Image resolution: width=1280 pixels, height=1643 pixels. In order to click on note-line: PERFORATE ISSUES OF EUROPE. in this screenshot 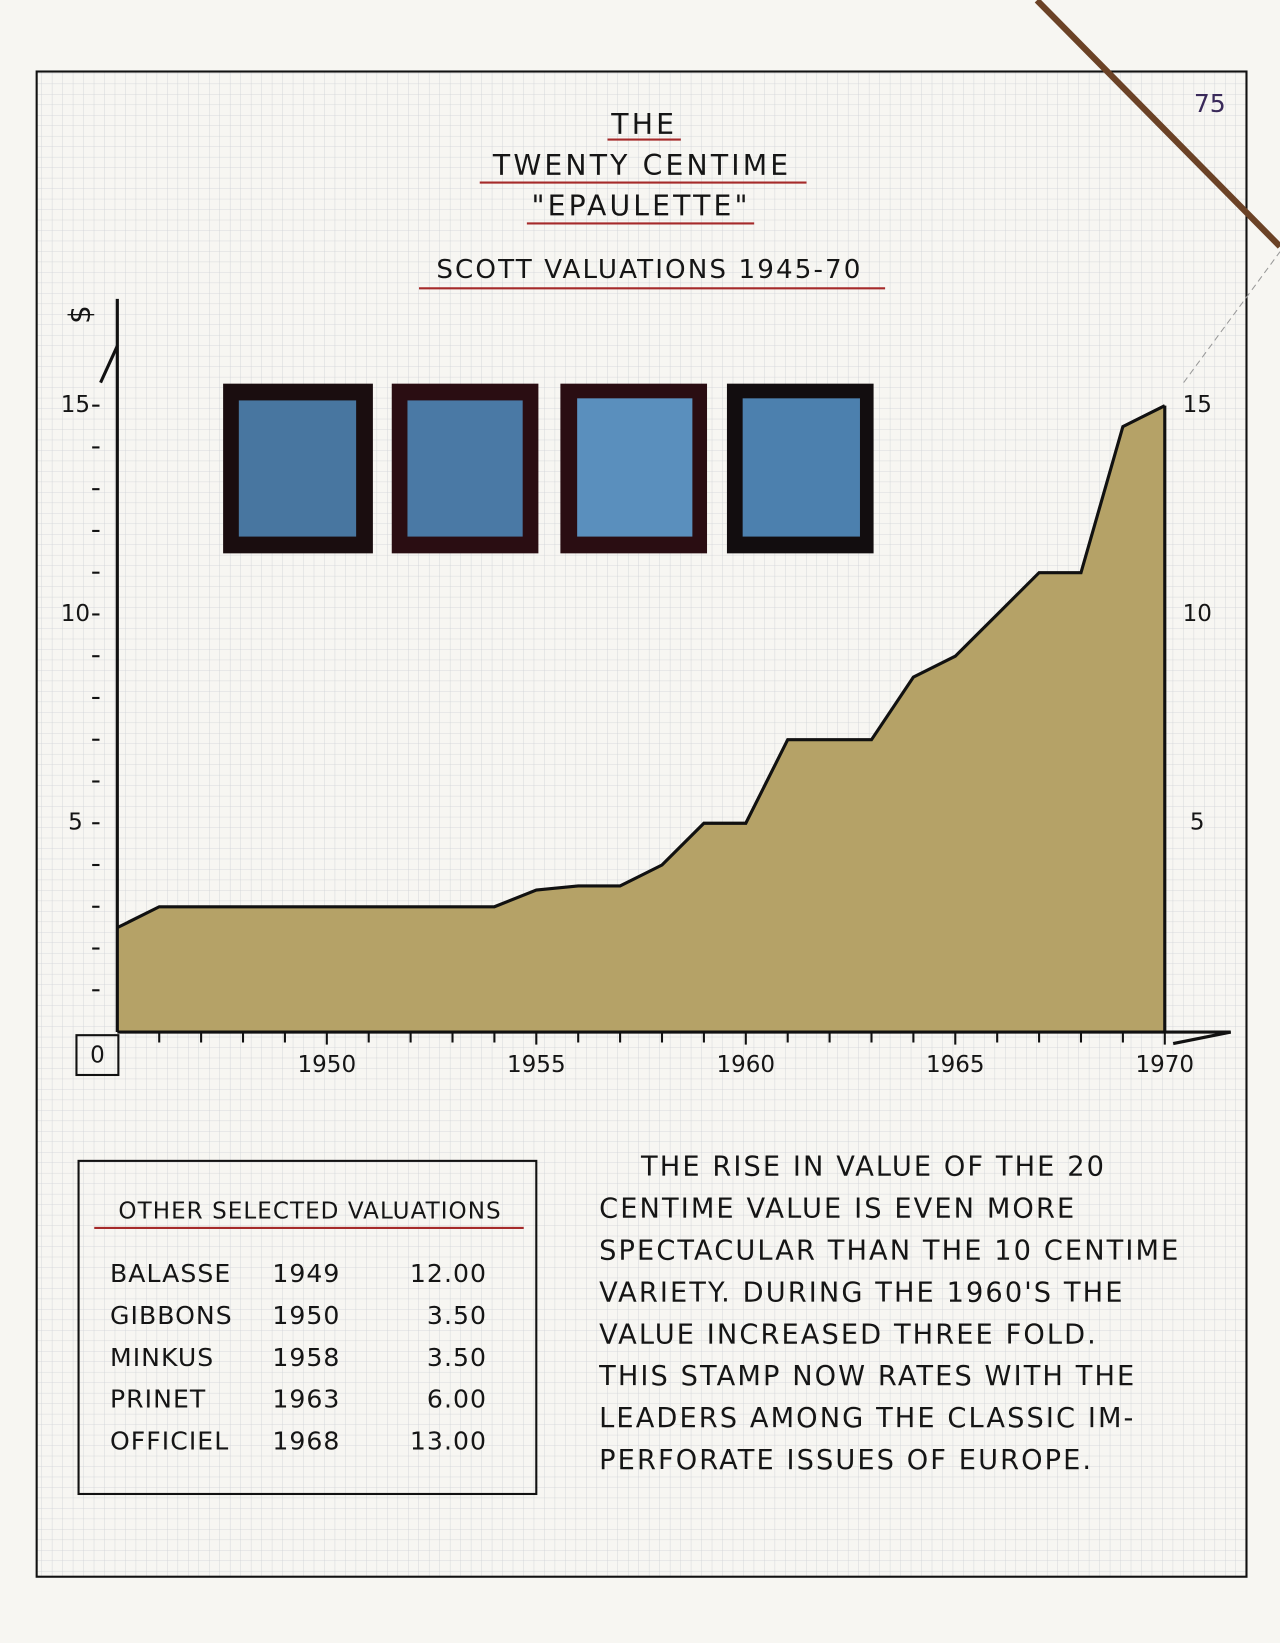, I will do `click(846, 1460)`.